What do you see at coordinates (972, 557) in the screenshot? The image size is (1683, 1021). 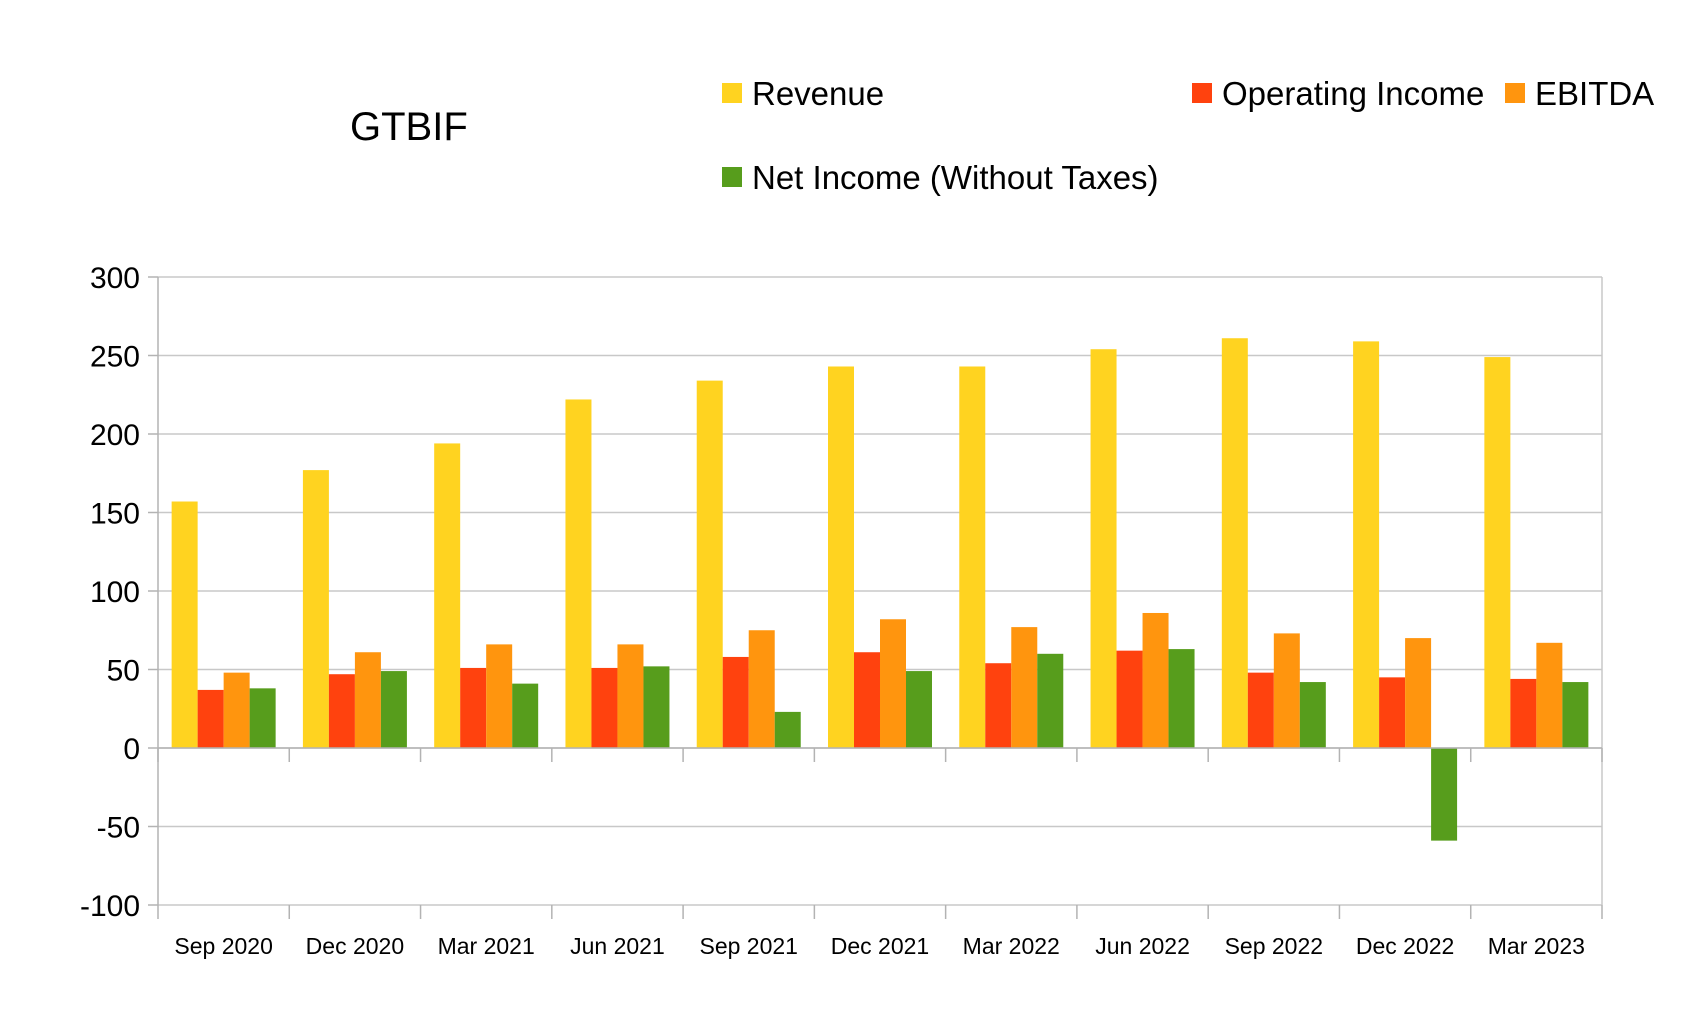 I see `bar-revenue-mar-2022` at bounding box center [972, 557].